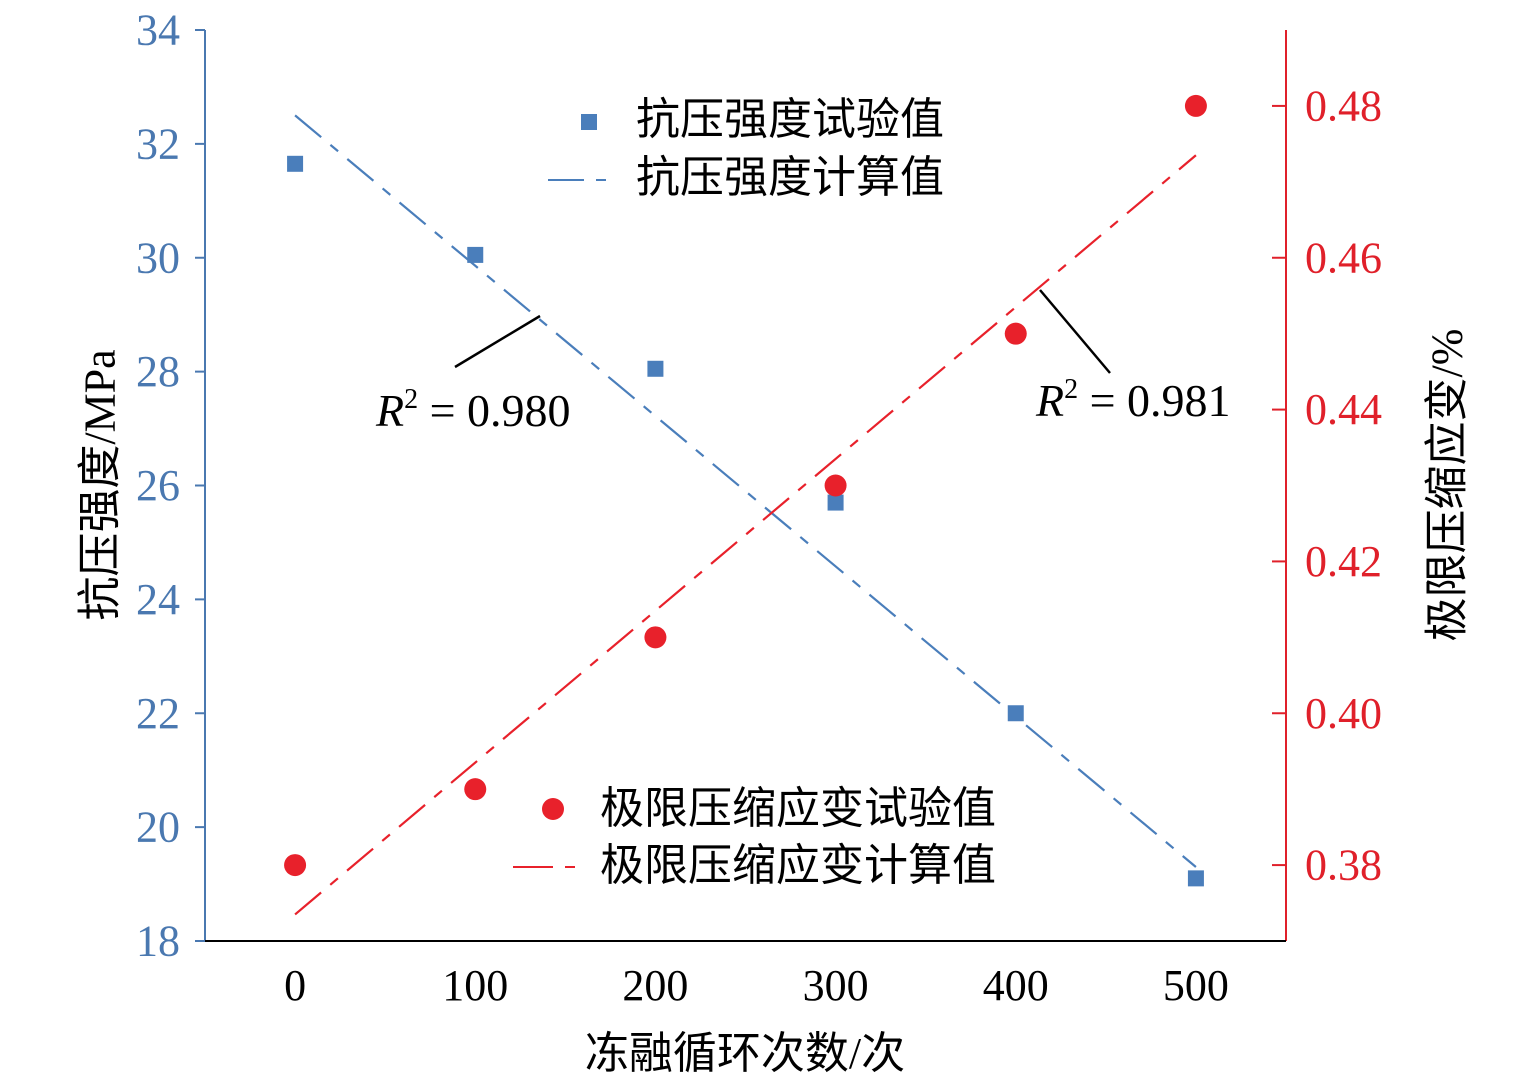 This screenshot has width=1535, height=1083. I want to click on legend-top: 抗压强度试验值 抗压强度计算值, so click(746, 148).